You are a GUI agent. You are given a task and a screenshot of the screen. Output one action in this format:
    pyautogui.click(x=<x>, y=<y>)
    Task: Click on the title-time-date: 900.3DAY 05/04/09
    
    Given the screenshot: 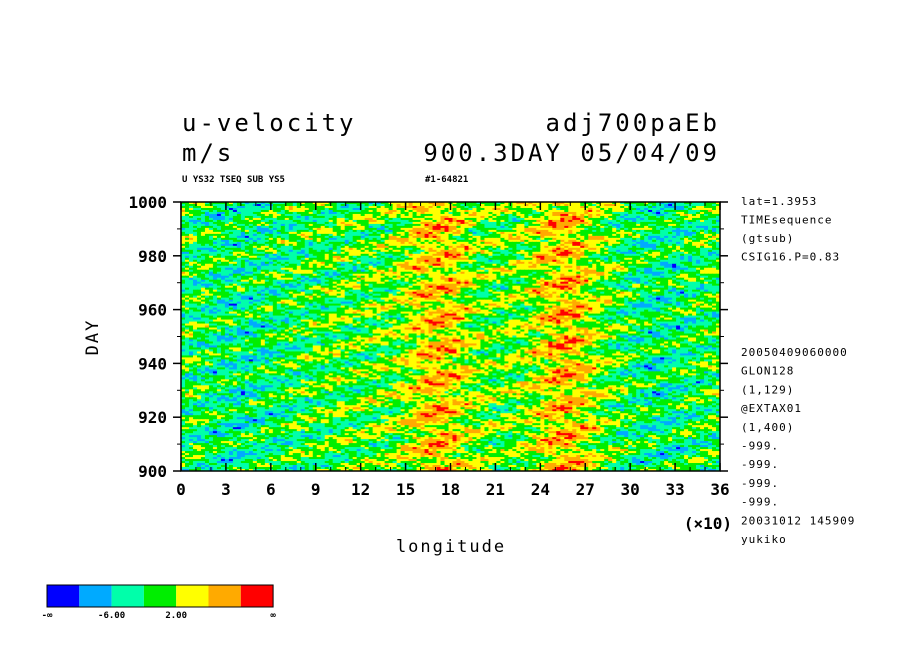 What is the action you would take?
    pyautogui.click(x=571, y=153)
    